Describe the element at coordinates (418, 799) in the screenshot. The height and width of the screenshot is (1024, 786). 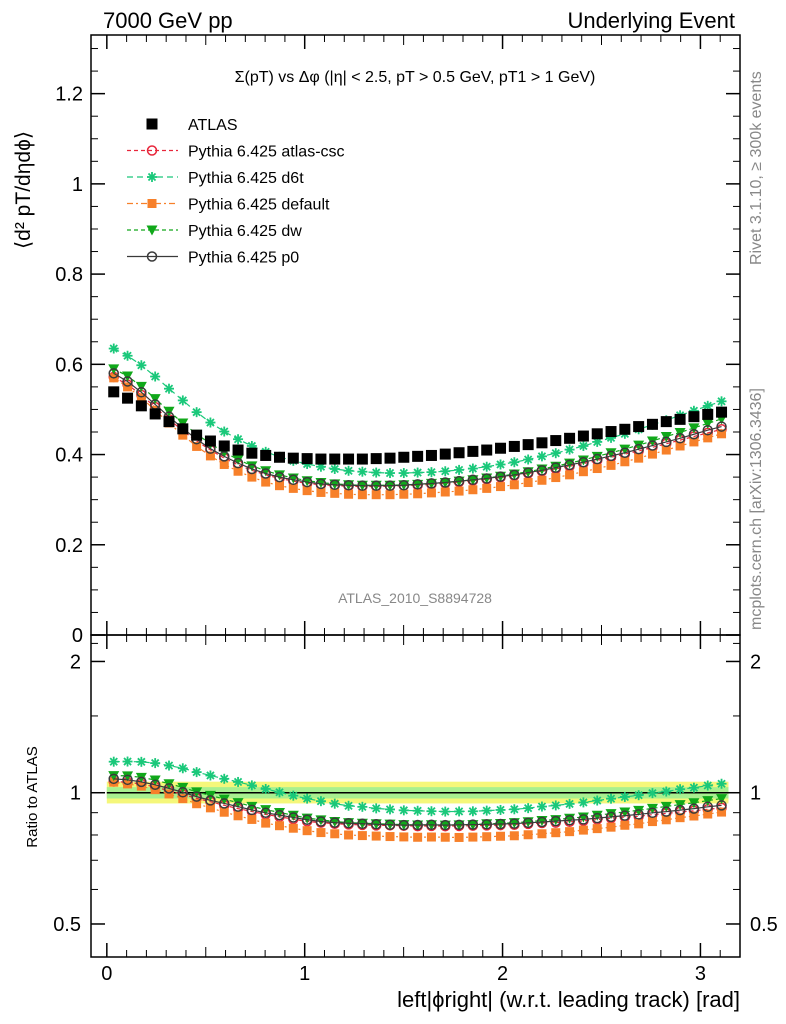
I see `ratio-series-layer` at that location.